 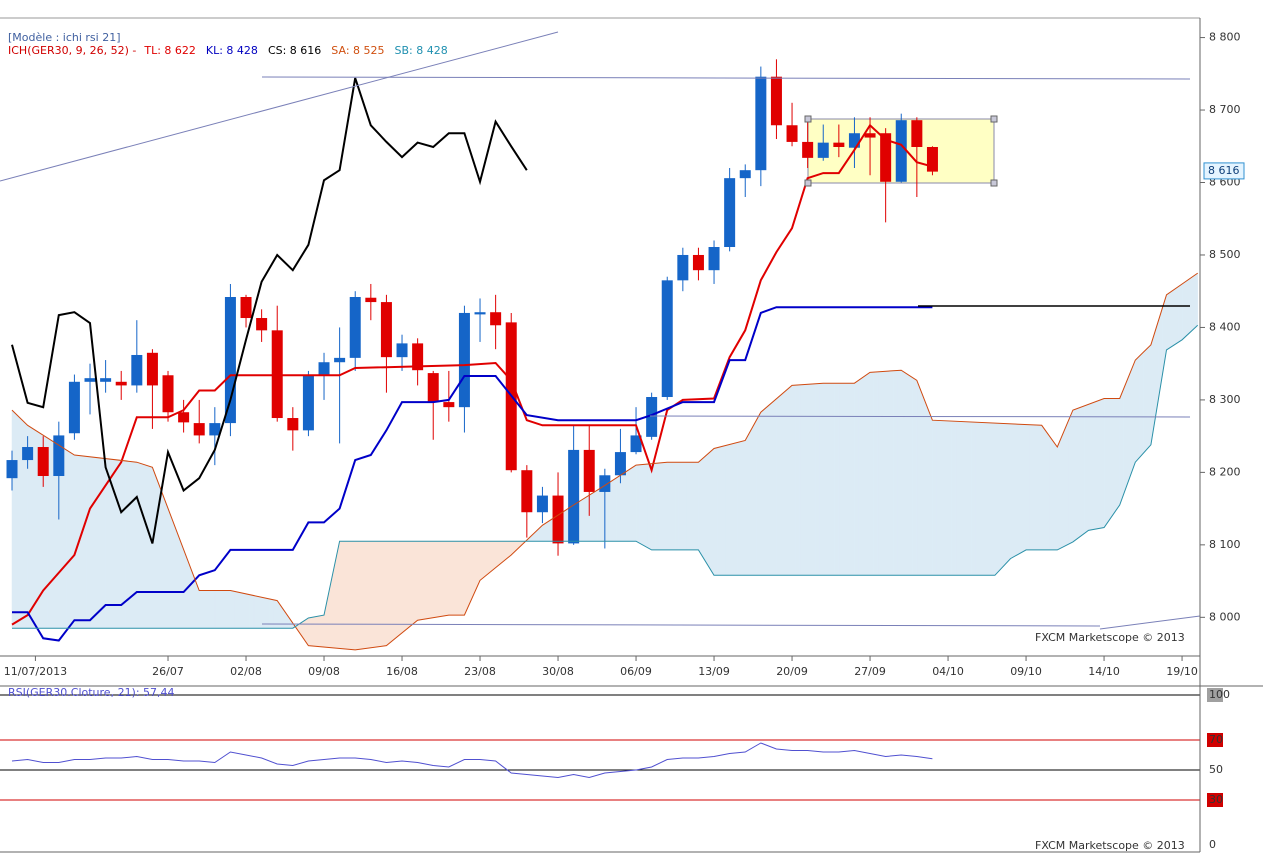 I want to click on x-tick-label: 23/08, so click(x=480, y=671).